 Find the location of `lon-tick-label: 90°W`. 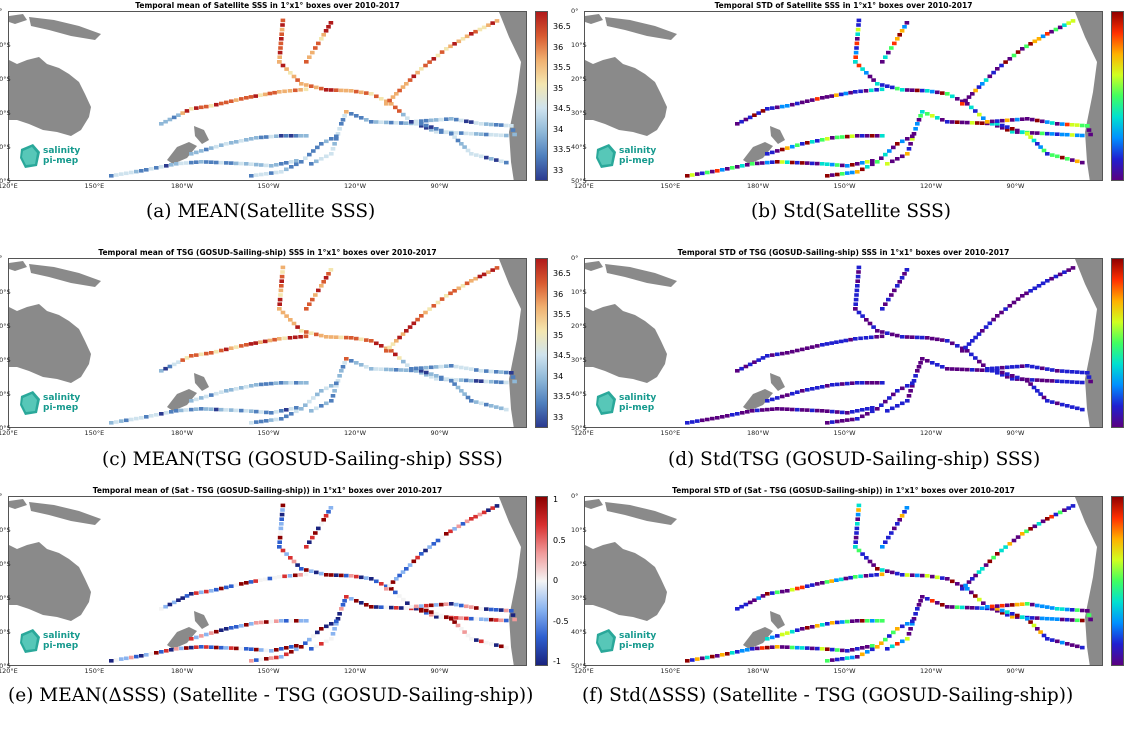

lon-tick-label: 90°W is located at coordinates (1015, 433).